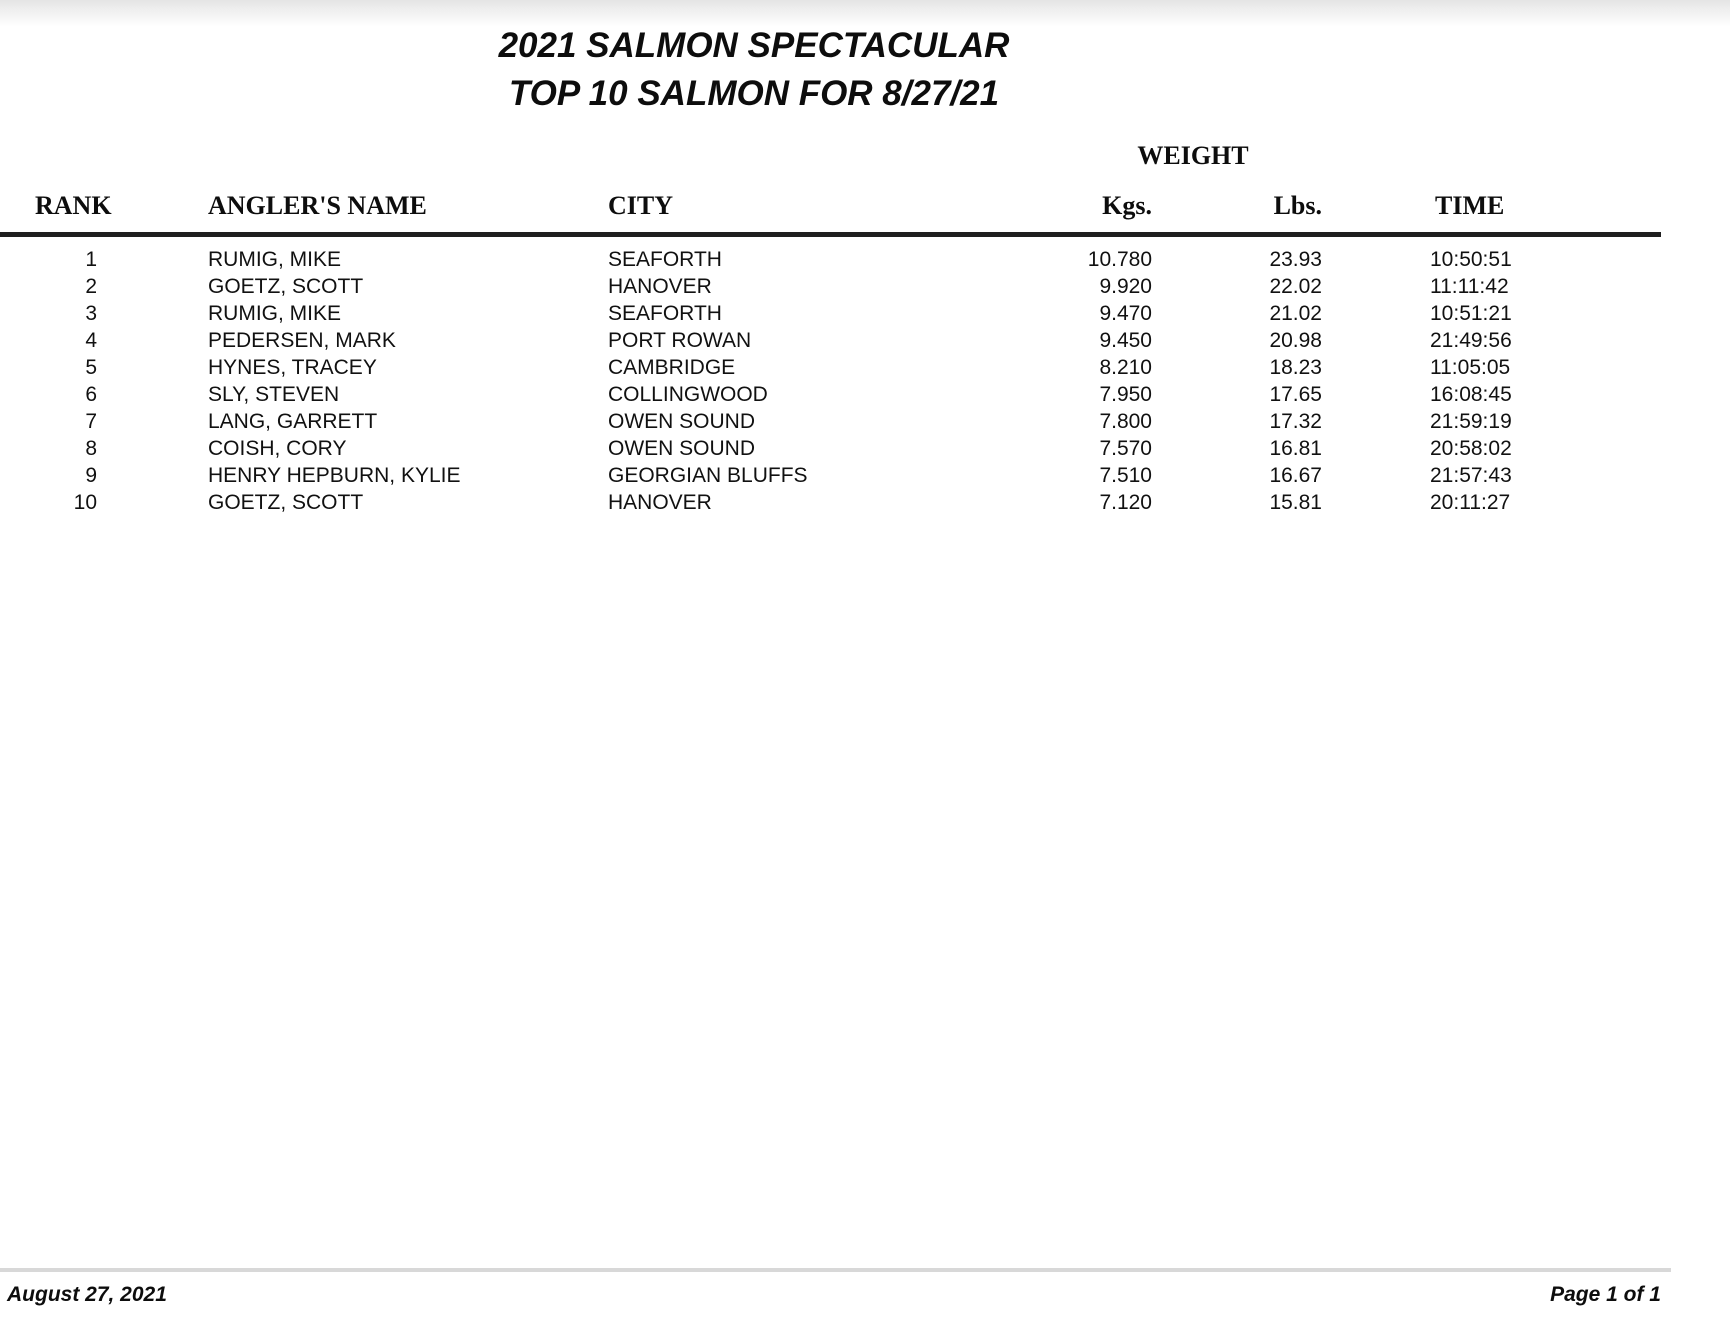 The image size is (1730, 1342). What do you see at coordinates (1125, 340) in the screenshot?
I see `weight-kgs-cell: 9.450` at bounding box center [1125, 340].